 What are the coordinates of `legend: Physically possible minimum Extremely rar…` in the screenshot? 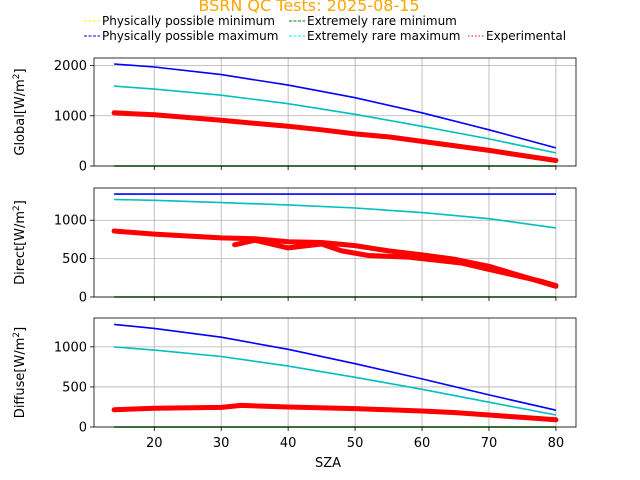 It's located at (325, 28).